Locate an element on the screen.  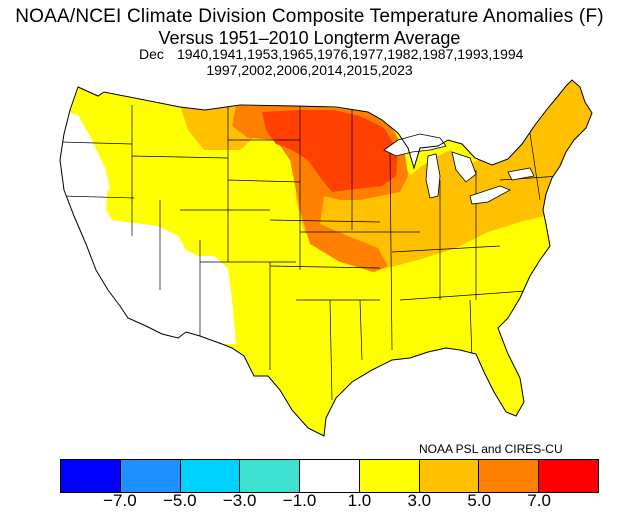
great-lakes is located at coordinates (459, 169).